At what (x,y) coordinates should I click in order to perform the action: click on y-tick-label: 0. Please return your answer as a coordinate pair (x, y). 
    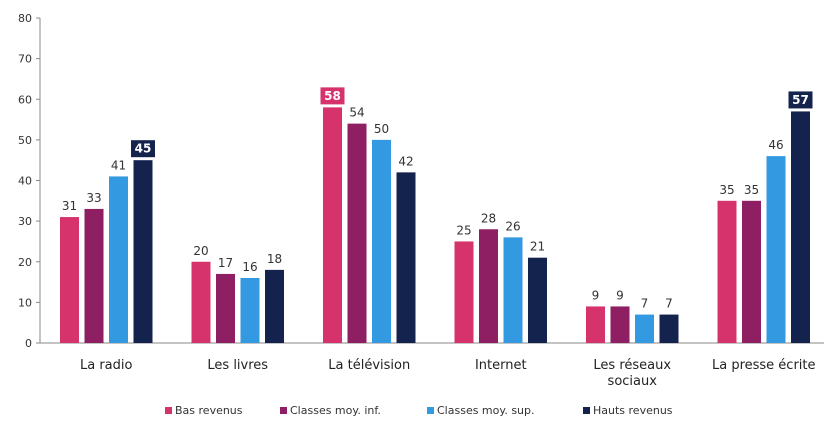
    Looking at the image, I should click on (28, 343).